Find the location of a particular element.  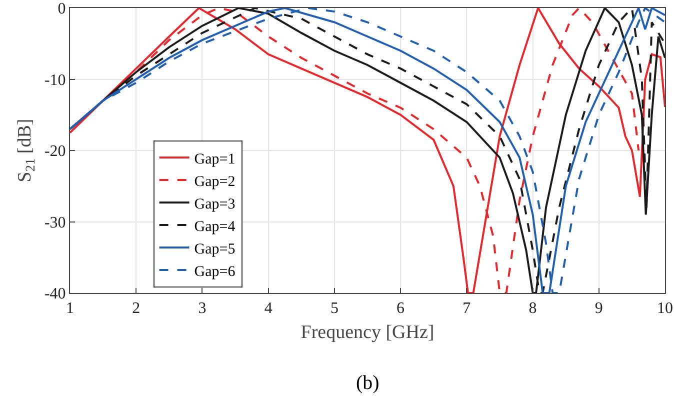

y-tick-label: -10 is located at coordinates (55, 80).